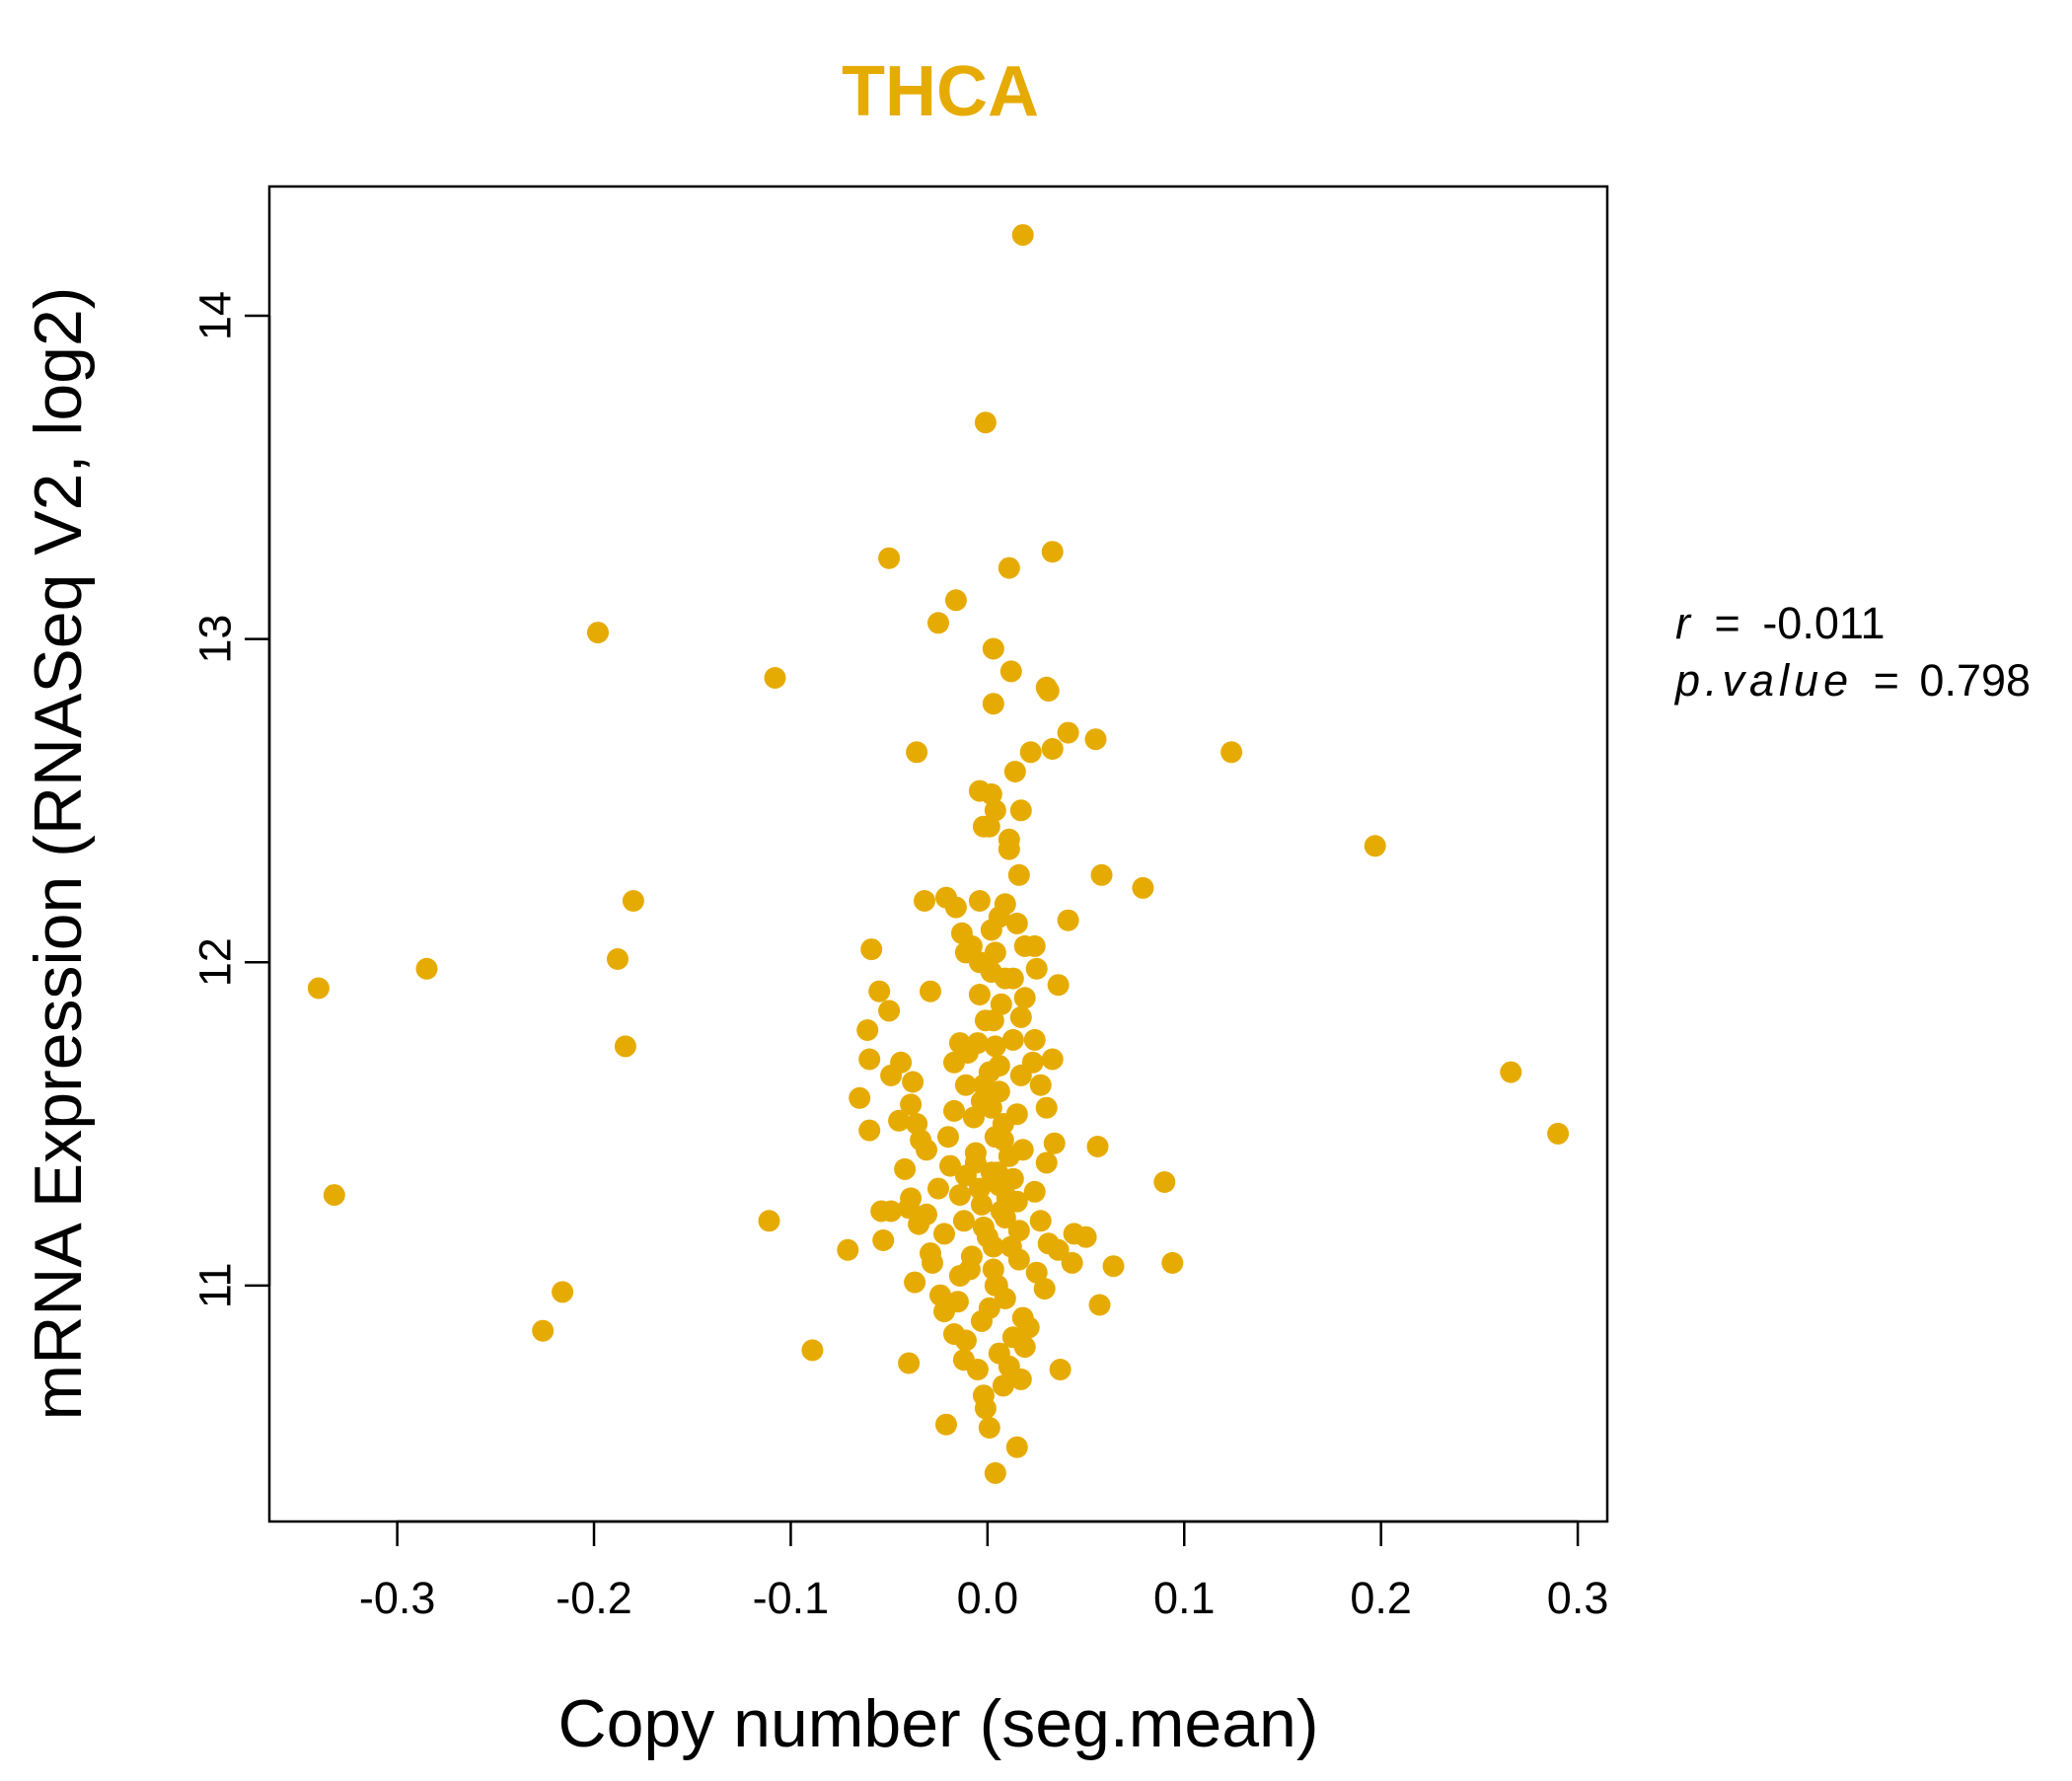 Image resolution: width=2072 pixels, height=1781 pixels. I want to click on p-value-label: p.value, so click(1763, 680).